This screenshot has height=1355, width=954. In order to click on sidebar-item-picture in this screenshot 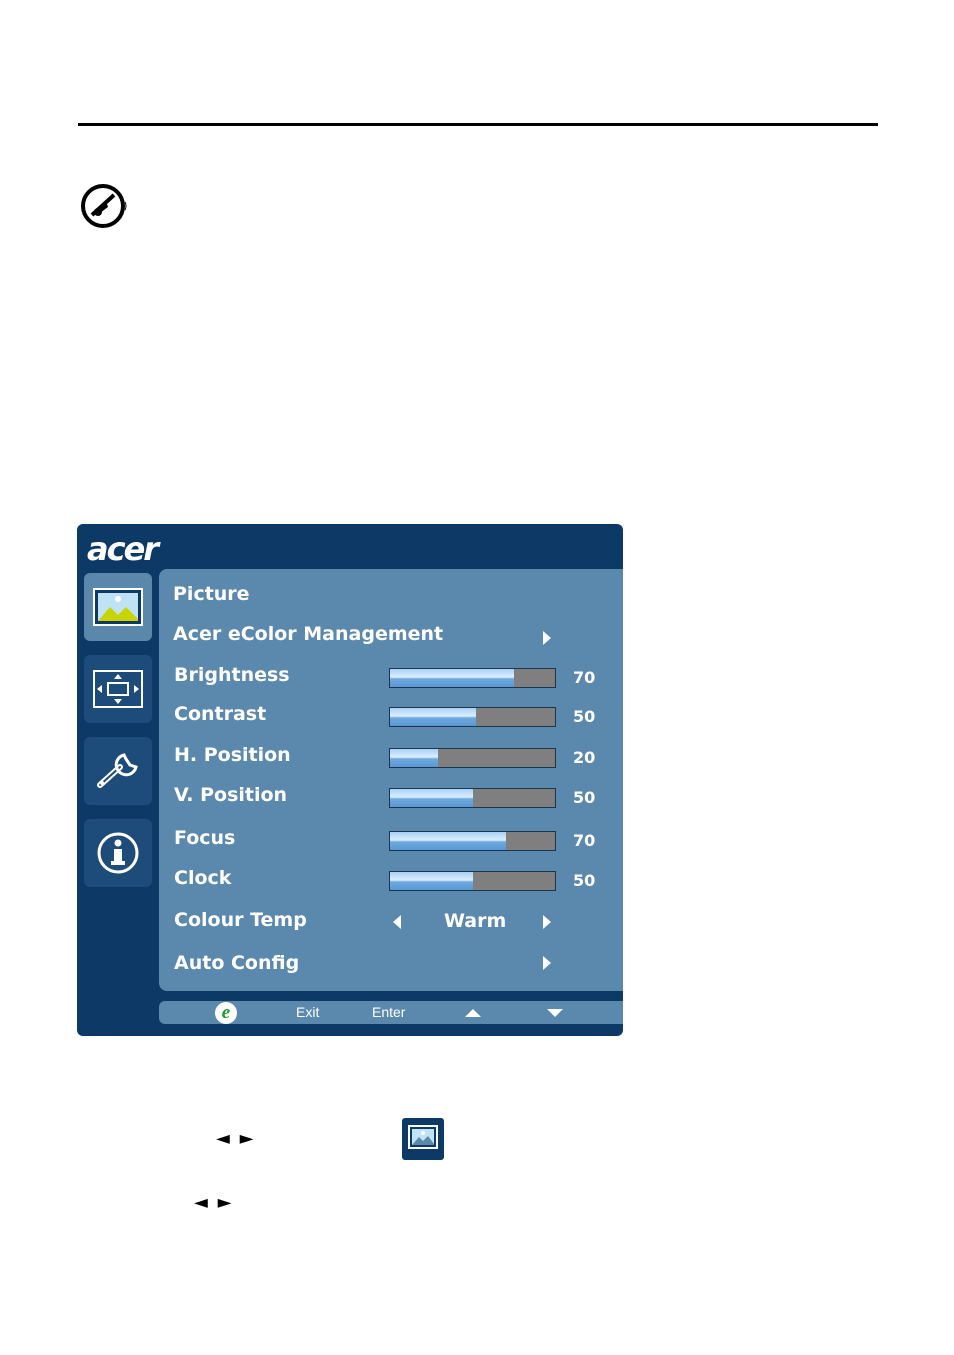, I will do `click(118, 607)`.